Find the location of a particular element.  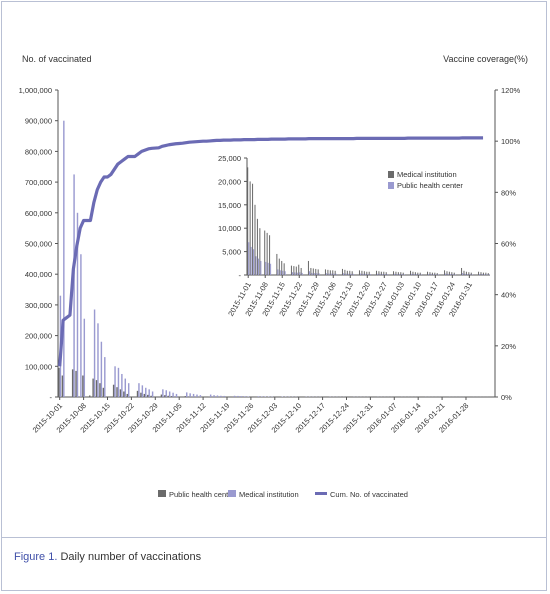

inset-y-tick-label: 15,000 is located at coordinates (229, 205).